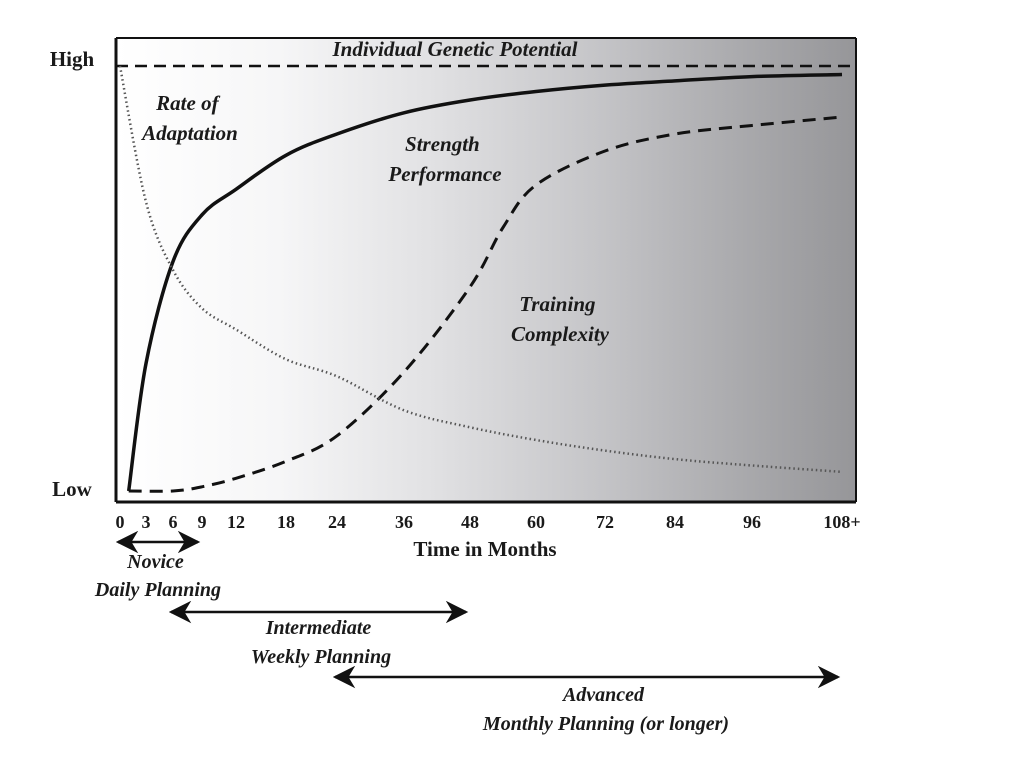 This screenshot has height=766, width=1024. I want to click on y-tick-label-low: Low, so click(72, 489).